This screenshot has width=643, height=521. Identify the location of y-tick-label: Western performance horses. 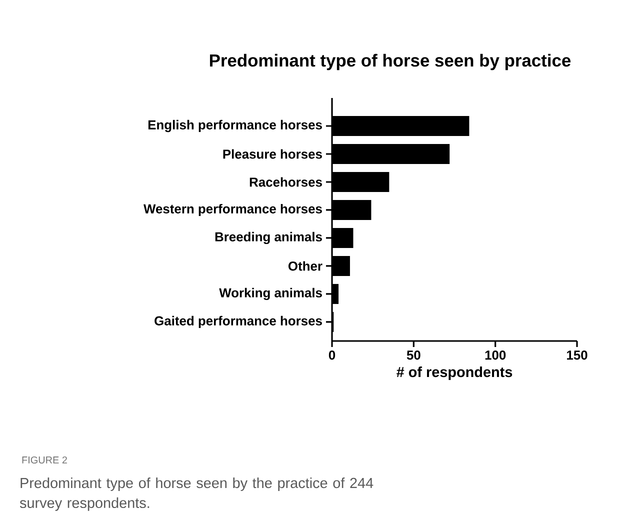
(233, 210).